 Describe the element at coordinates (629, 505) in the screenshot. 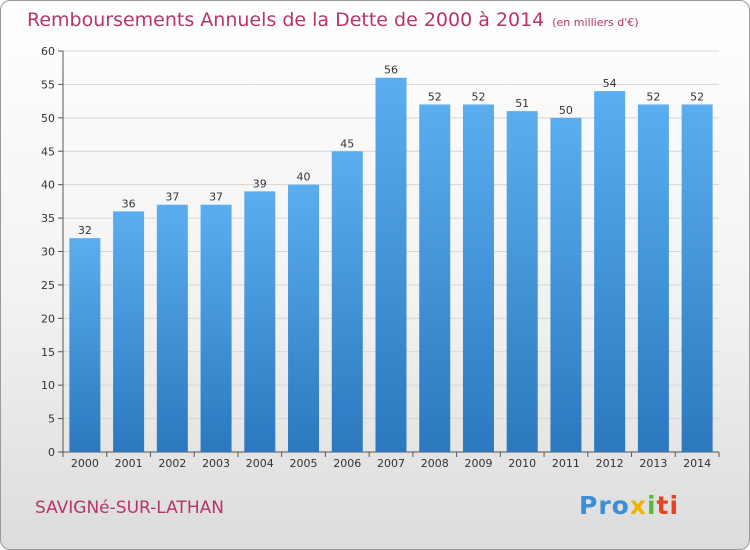

I see `proxiti-logo: Proxiti` at that location.